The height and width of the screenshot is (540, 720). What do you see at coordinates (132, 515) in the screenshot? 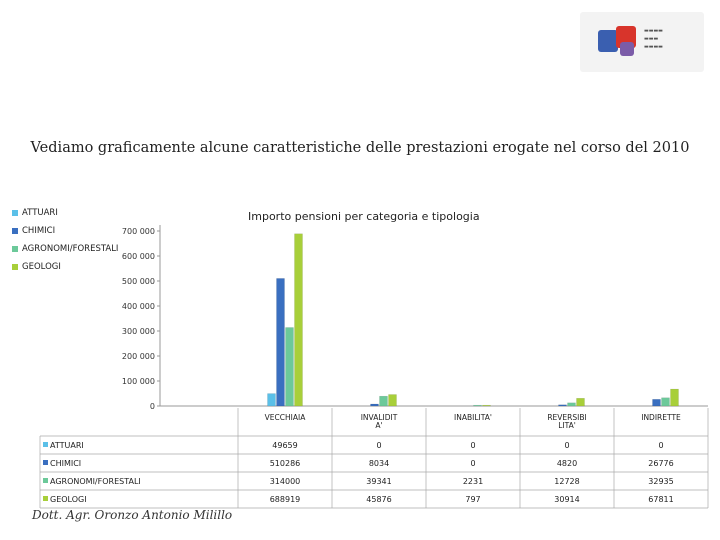
I see `author-name: Dott. Agr. Oronzo Antonio Milillo` at bounding box center [132, 515].